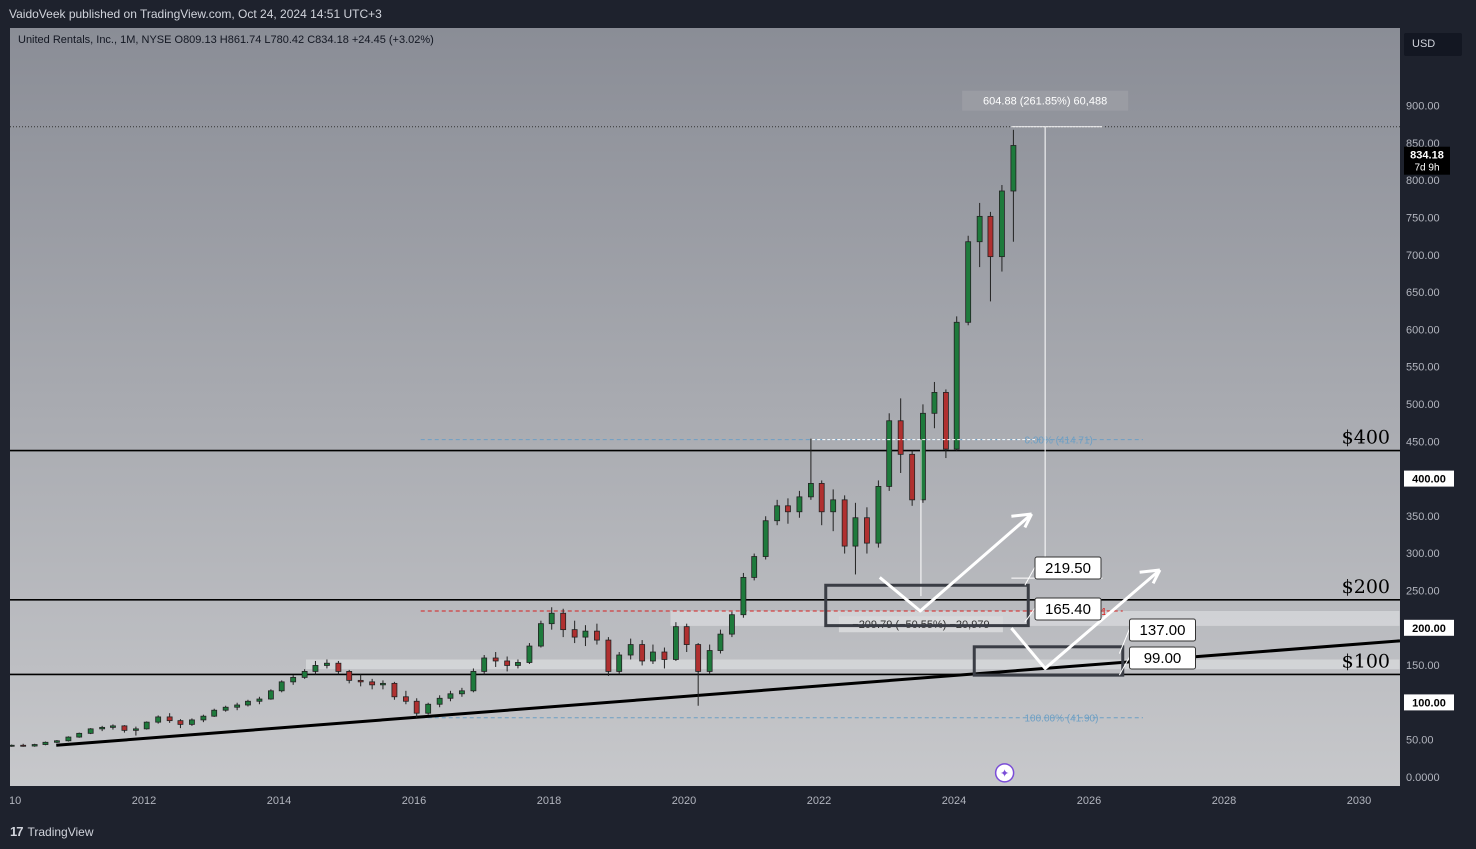  What do you see at coordinates (1423, 293) in the screenshot?
I see `price-tick: 650.00` at bounding box center [1423, 293].